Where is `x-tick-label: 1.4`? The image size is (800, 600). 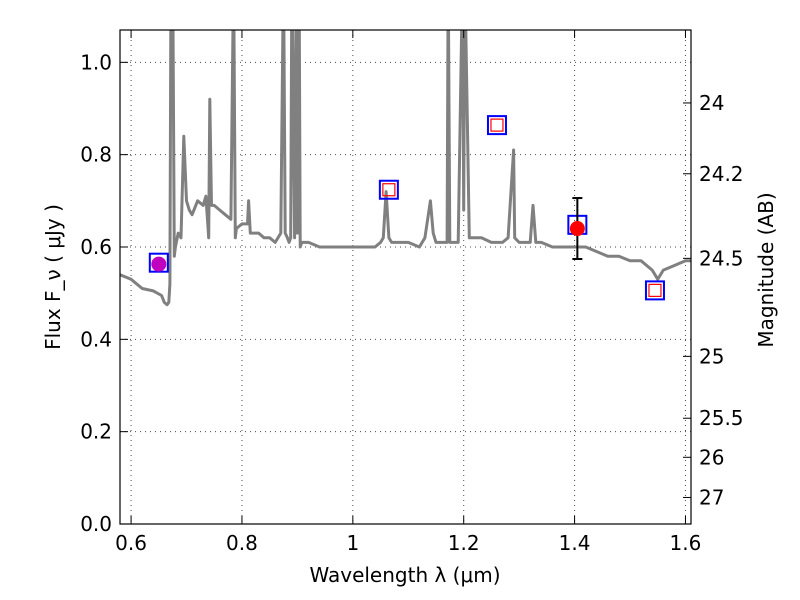
x-tick-label: 1.4 is located at coordinates (575, 543).